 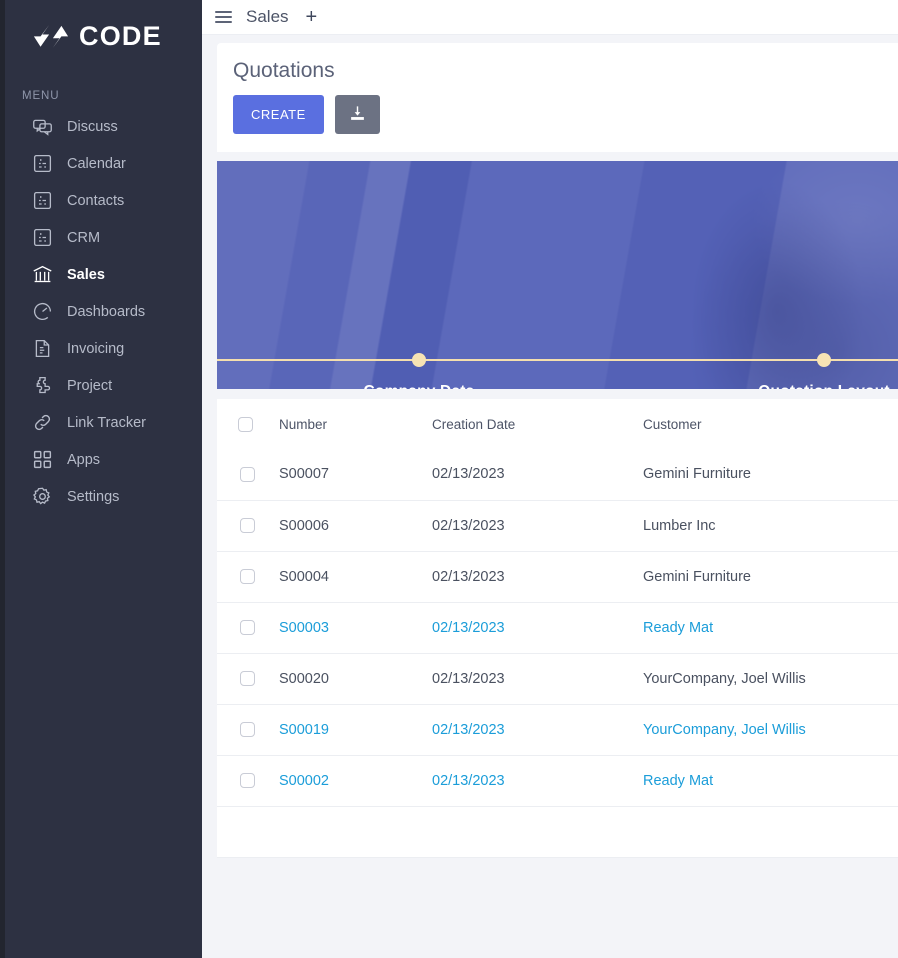 What do you see at coordinates (42, 422) in the screenshot?
I see `link-icon` at bounding box center [42, 422].